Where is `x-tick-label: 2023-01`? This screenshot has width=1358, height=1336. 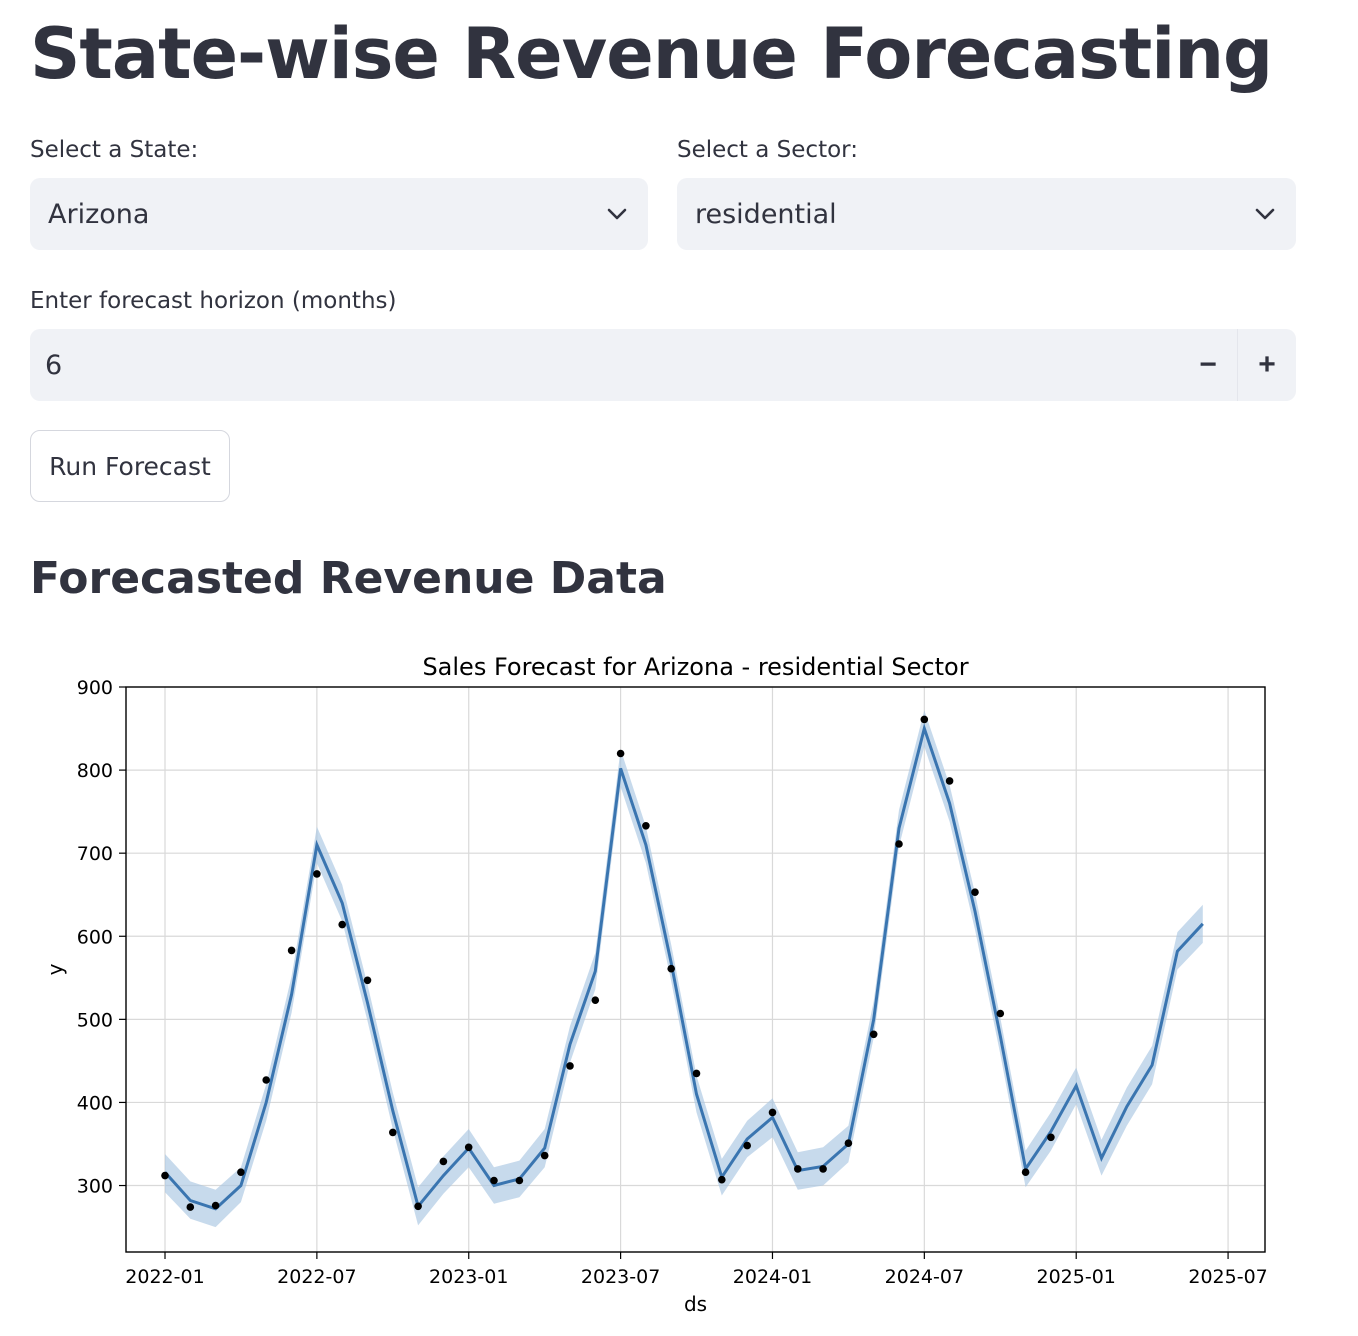
x-tick-label: 2023-01 is located at coordinates (468, 1277).